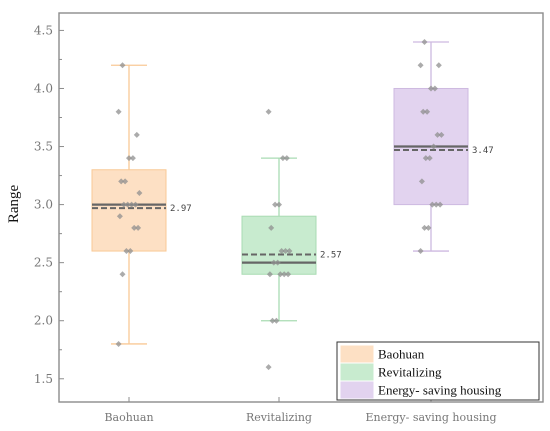 The width and height of the screenshot is (550, 431). I want to click on x-tick-label: Energy- saving housing, so click(431, 417).